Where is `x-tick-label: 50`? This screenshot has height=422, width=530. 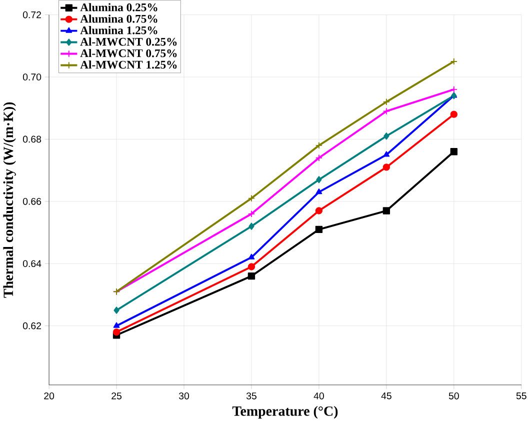 x-tick-label: 50 is located at coordinates (453, 396).